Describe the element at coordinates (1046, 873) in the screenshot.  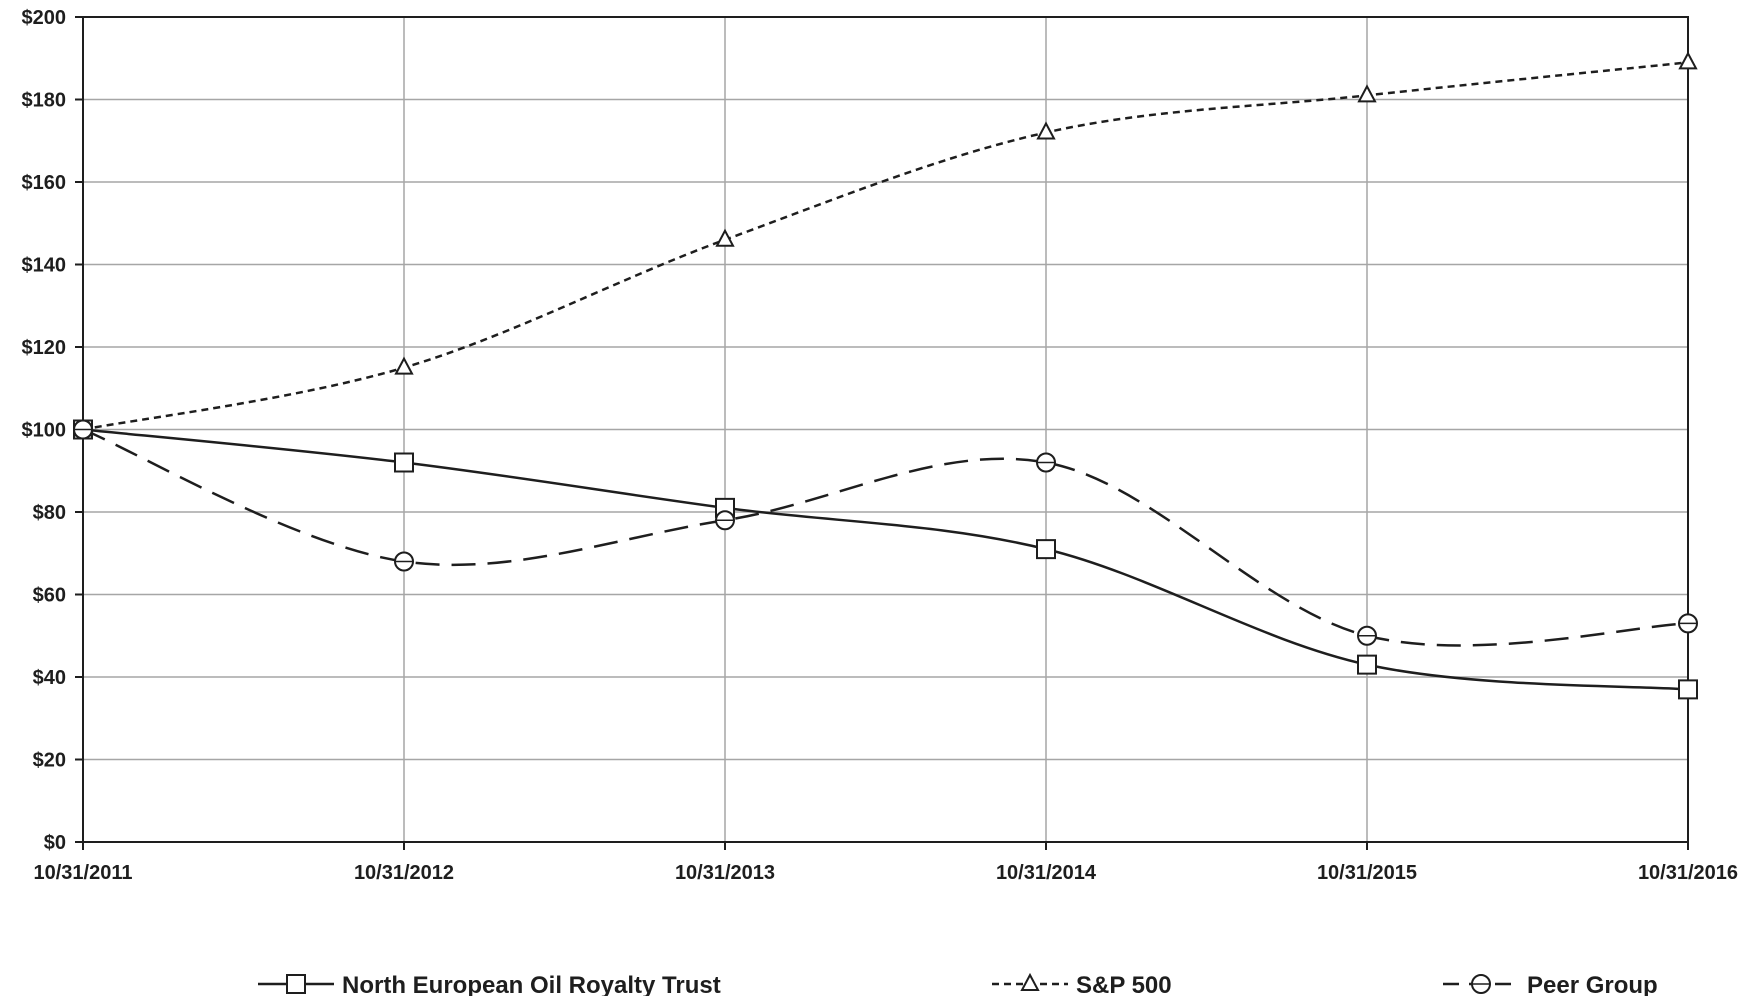
I see `x-tick-label: 10/31/2014` at that location.